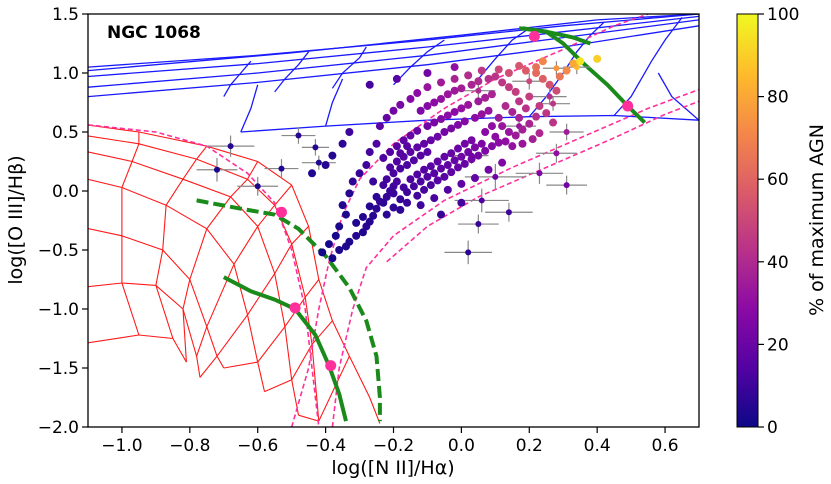  Describe the element at coordinates (257, 446) in the screenshot. I see `x-tick-label: −0.6` at that location.